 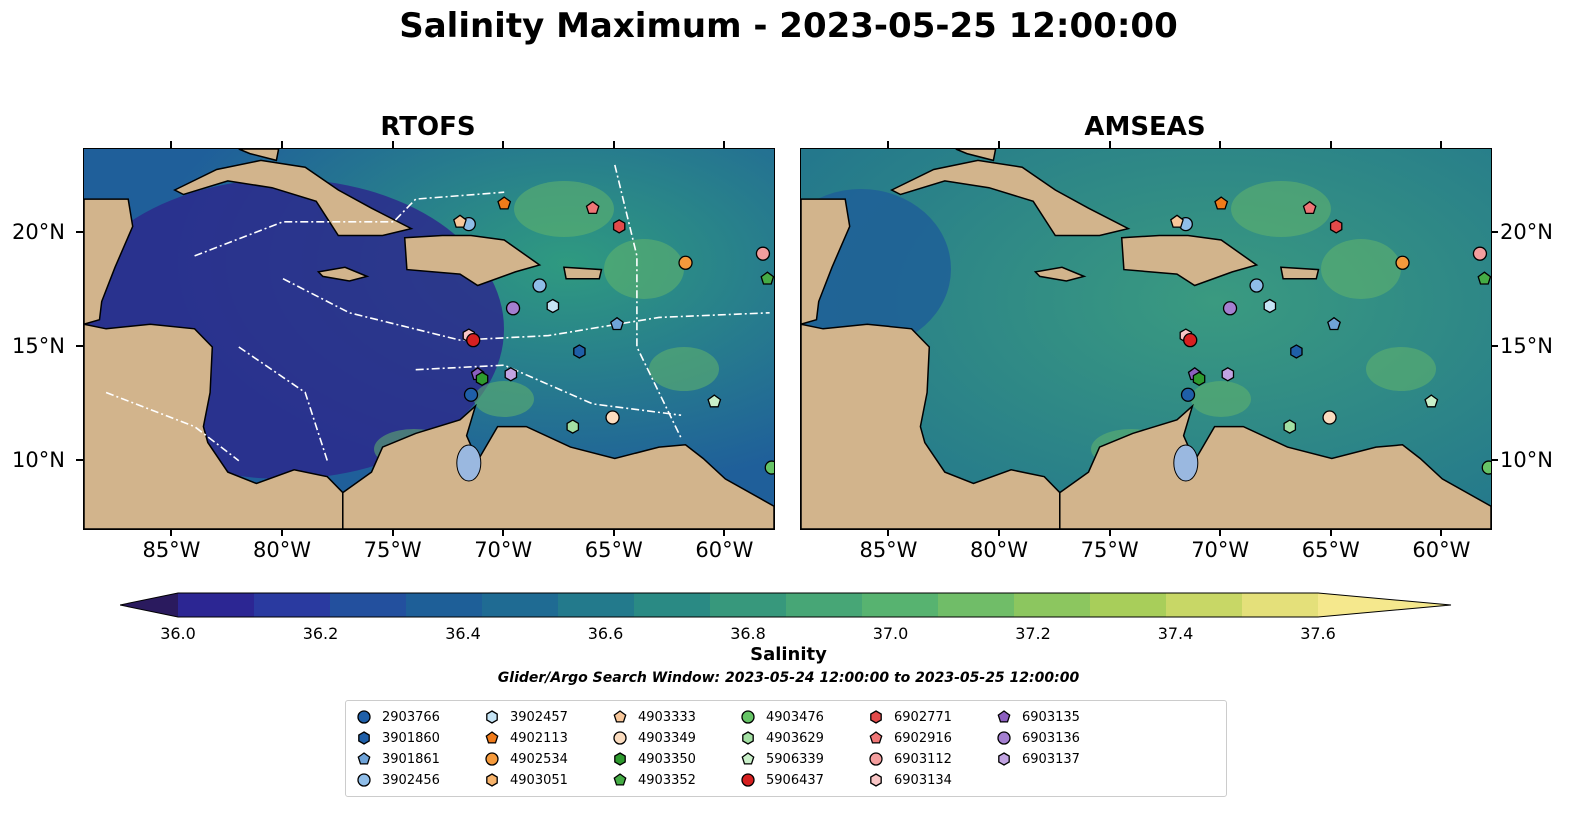 I want to click on legend-entry: 6903112, so click(x=910, y=759).